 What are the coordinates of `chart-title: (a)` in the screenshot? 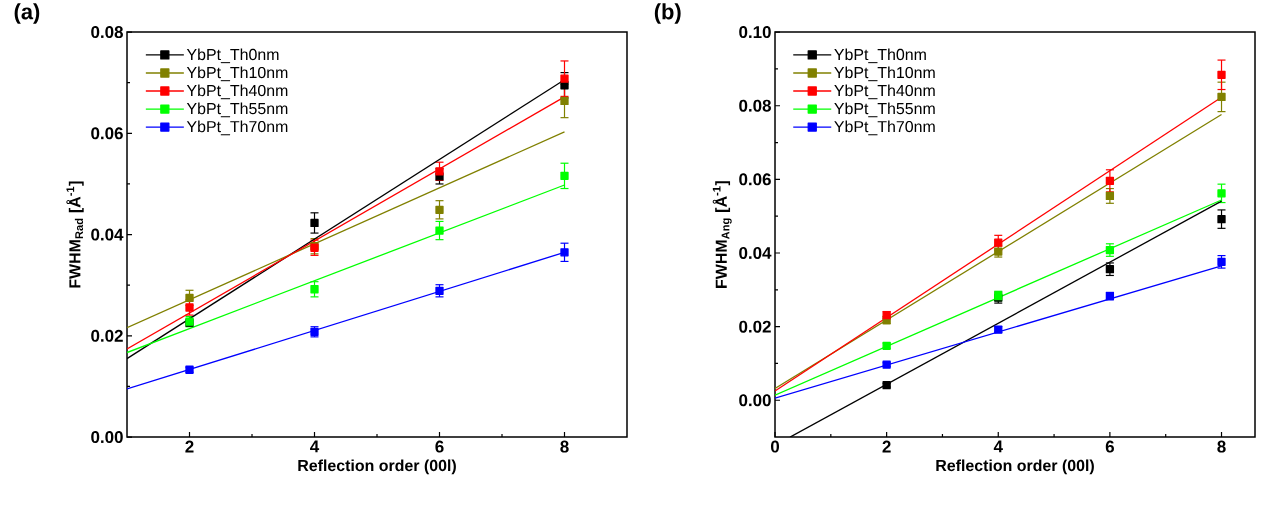 It's located at (27, 13).